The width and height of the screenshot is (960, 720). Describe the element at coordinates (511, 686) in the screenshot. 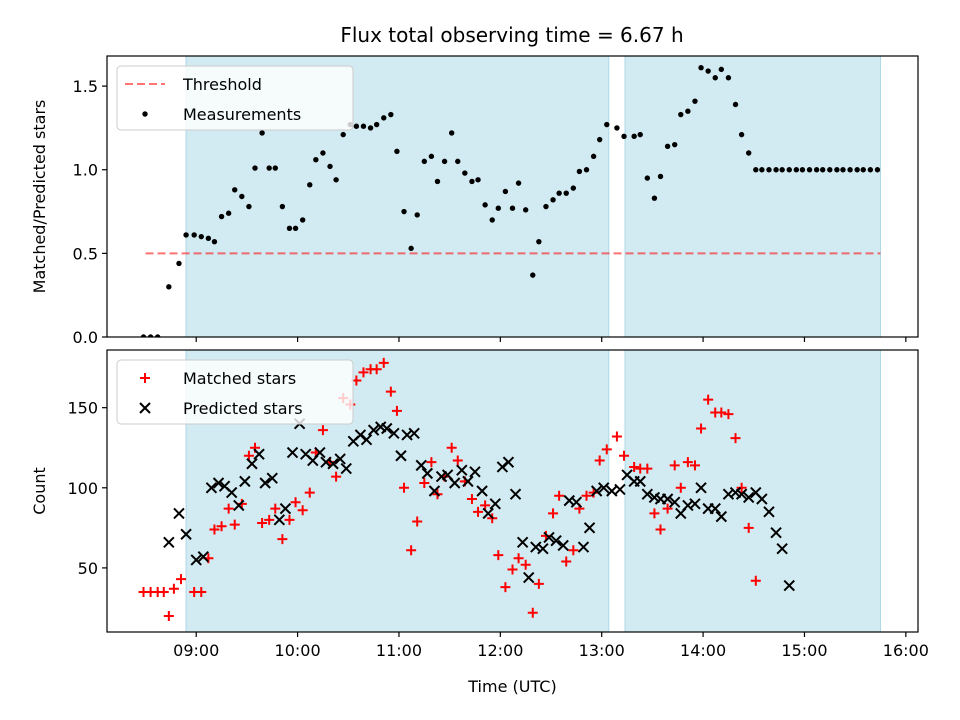

I see `xlabel: Time (UTC)` at that location.